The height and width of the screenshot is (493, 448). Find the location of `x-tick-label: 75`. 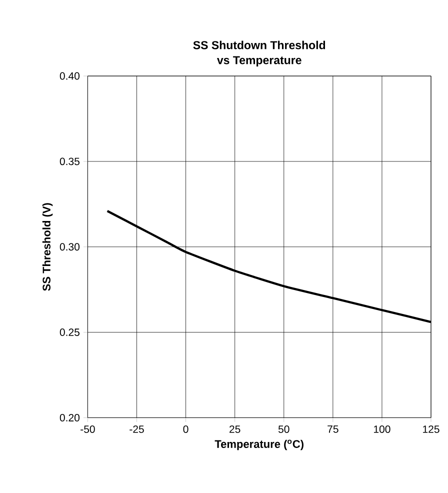

x-tick-label: 75 is located at coordinates (333, 429).